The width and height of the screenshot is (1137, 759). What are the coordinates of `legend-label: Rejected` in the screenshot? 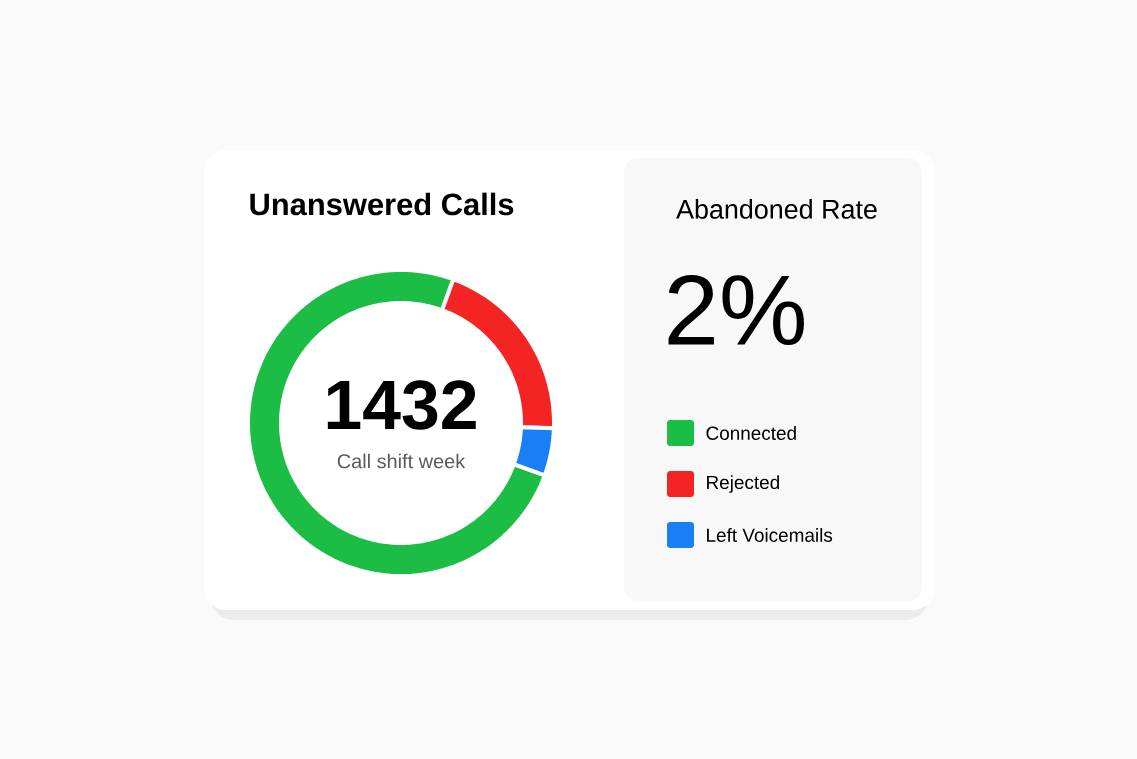 It's located at (743, 484).